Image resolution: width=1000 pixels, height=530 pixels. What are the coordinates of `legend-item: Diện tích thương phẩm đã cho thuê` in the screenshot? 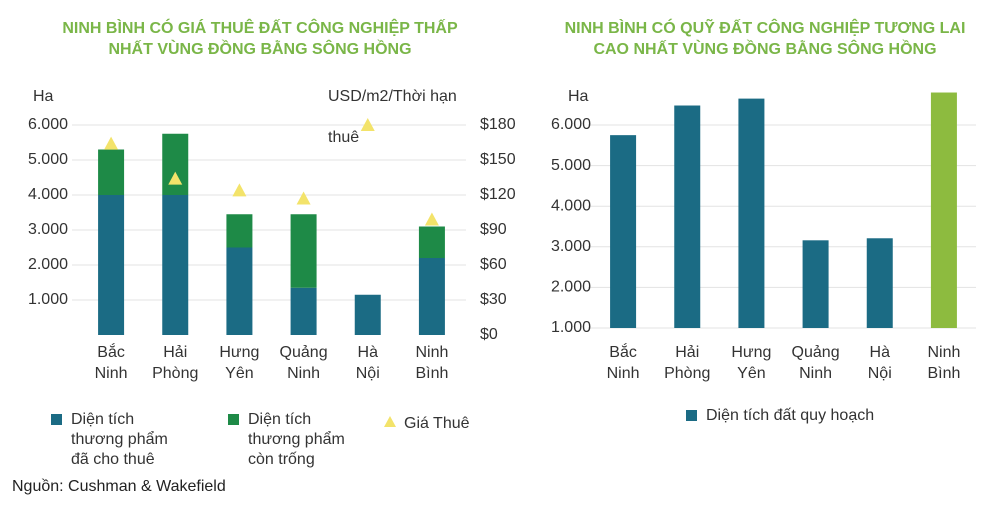 It's located at (116, 440).